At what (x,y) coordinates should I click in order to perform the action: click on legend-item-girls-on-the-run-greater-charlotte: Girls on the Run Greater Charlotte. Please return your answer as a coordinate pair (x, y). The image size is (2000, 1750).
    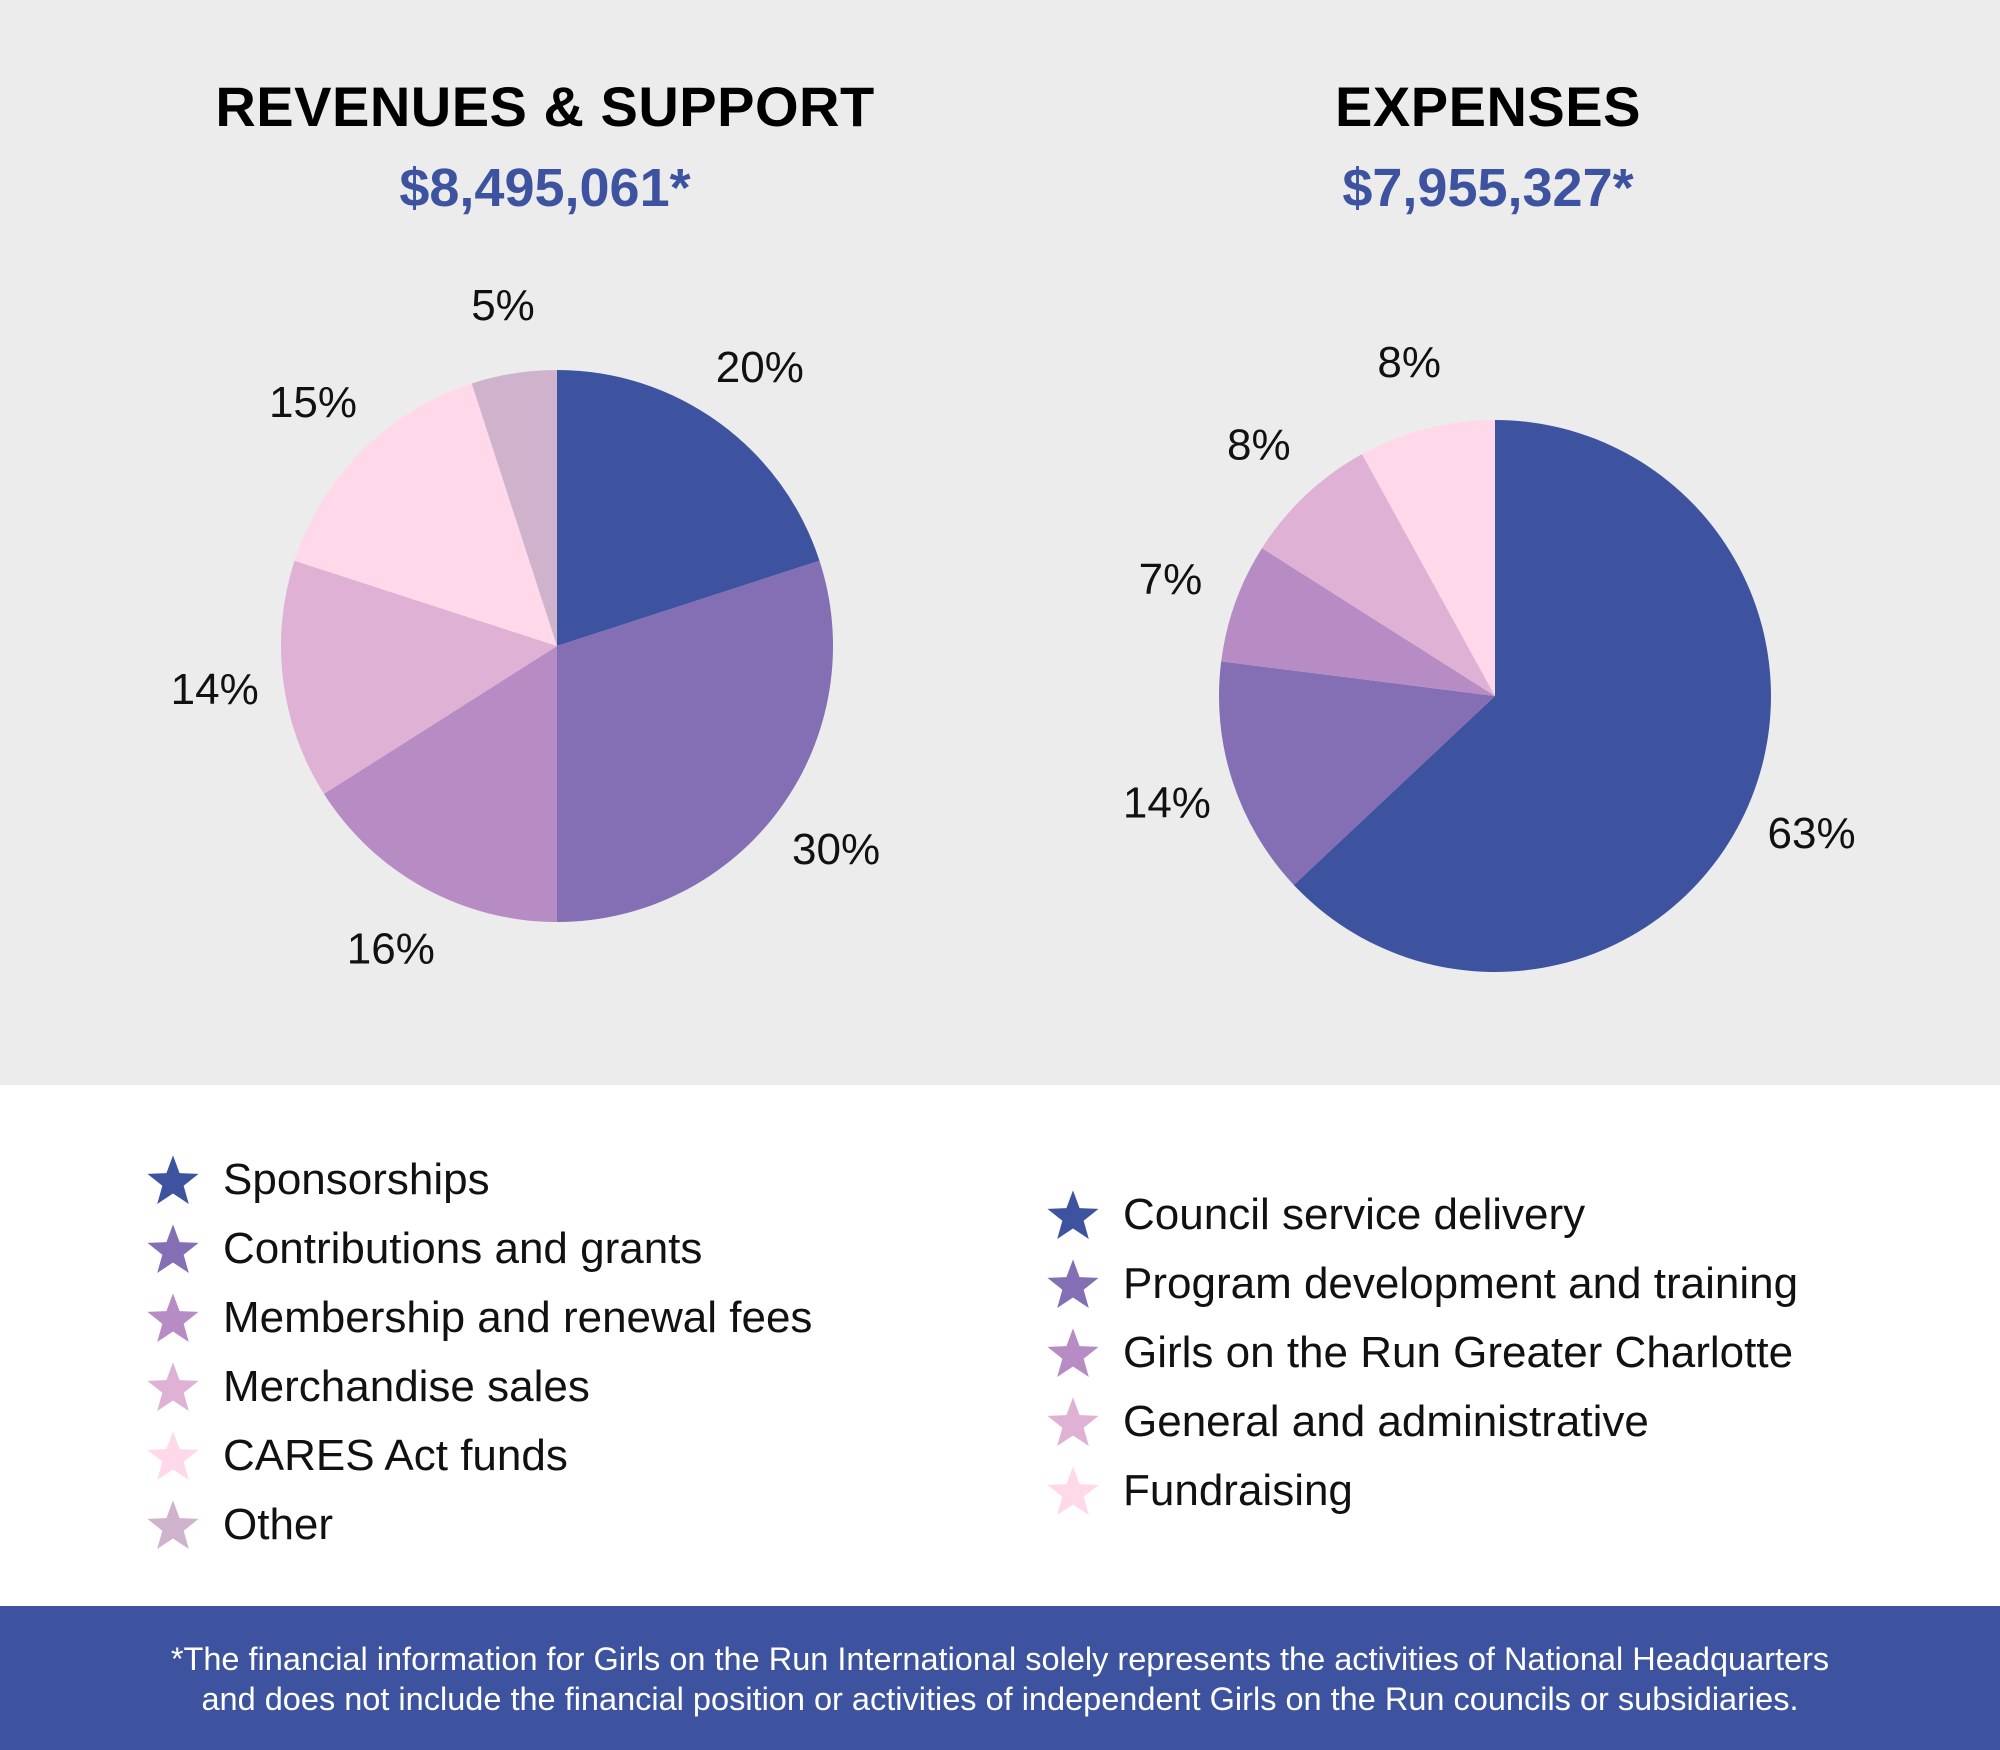
    Looking at the image, I should click on (1421, 1352).